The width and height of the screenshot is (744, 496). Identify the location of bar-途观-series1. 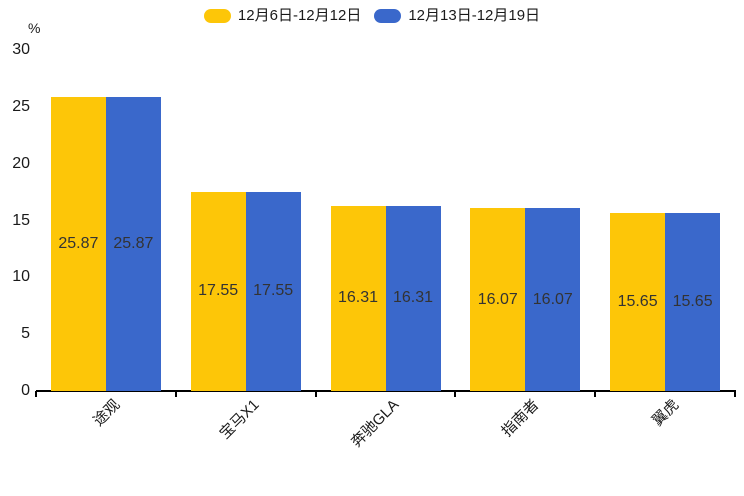
(78, 243).